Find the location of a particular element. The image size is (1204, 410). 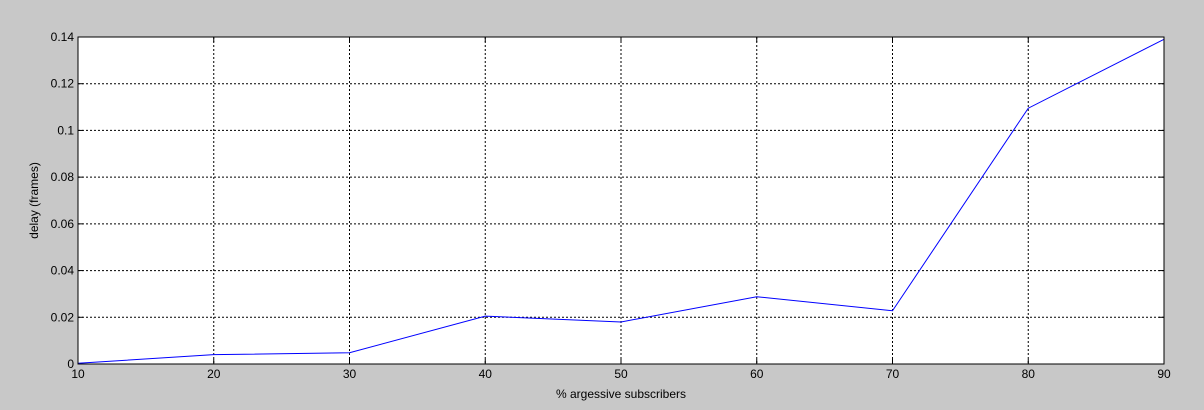

y-axis-label: delay (frames) is located at coordinates (34, 200).